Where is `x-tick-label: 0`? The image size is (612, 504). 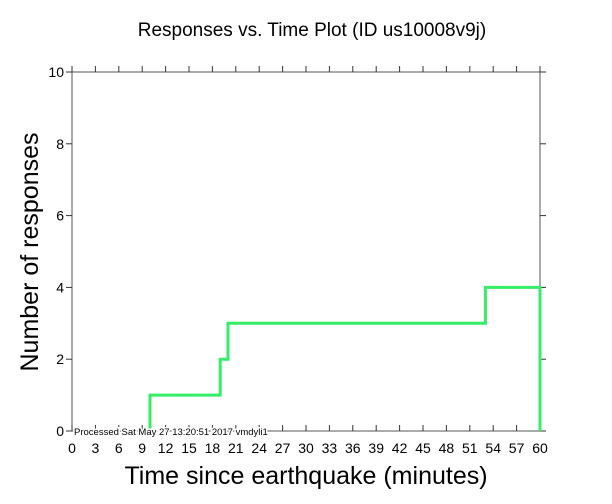 x-tick-label: 0 is located at coordinates (72, 448).